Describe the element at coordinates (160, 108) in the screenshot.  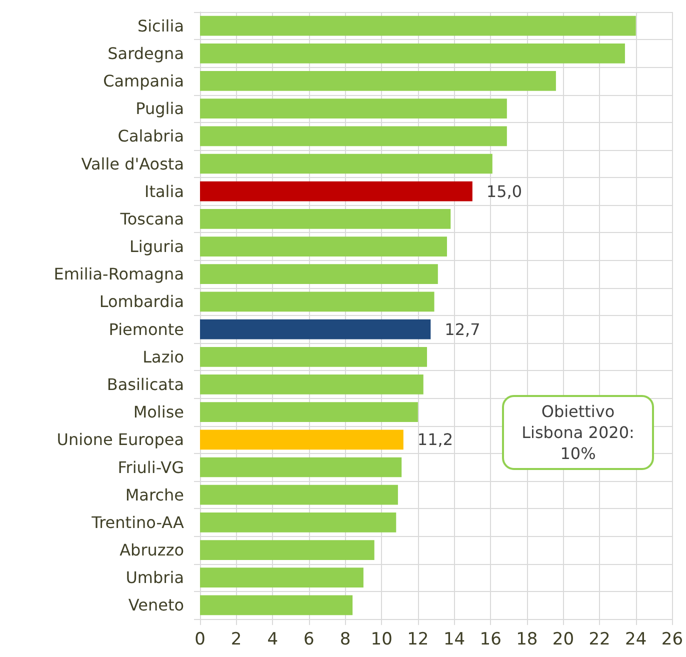
I see `y-tick-label: Puglia` at that location.